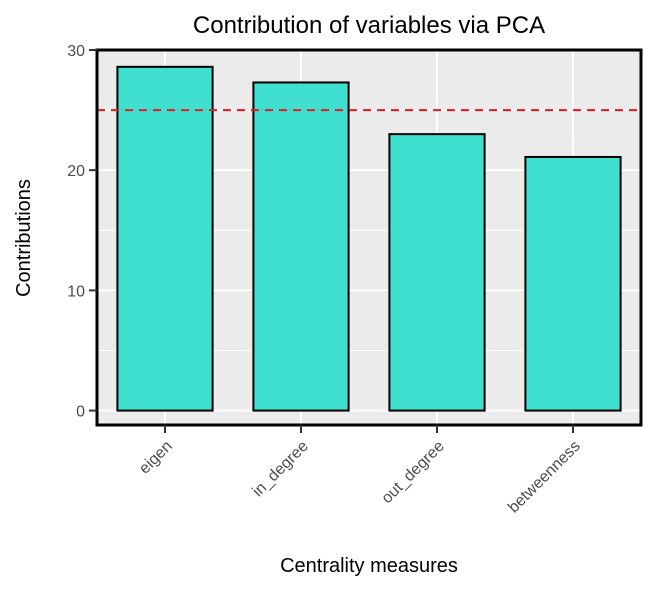  Describe the element at coordinates (369, 566) in the screenshot. I see `x-axis-title: Centrality measures` at that location.